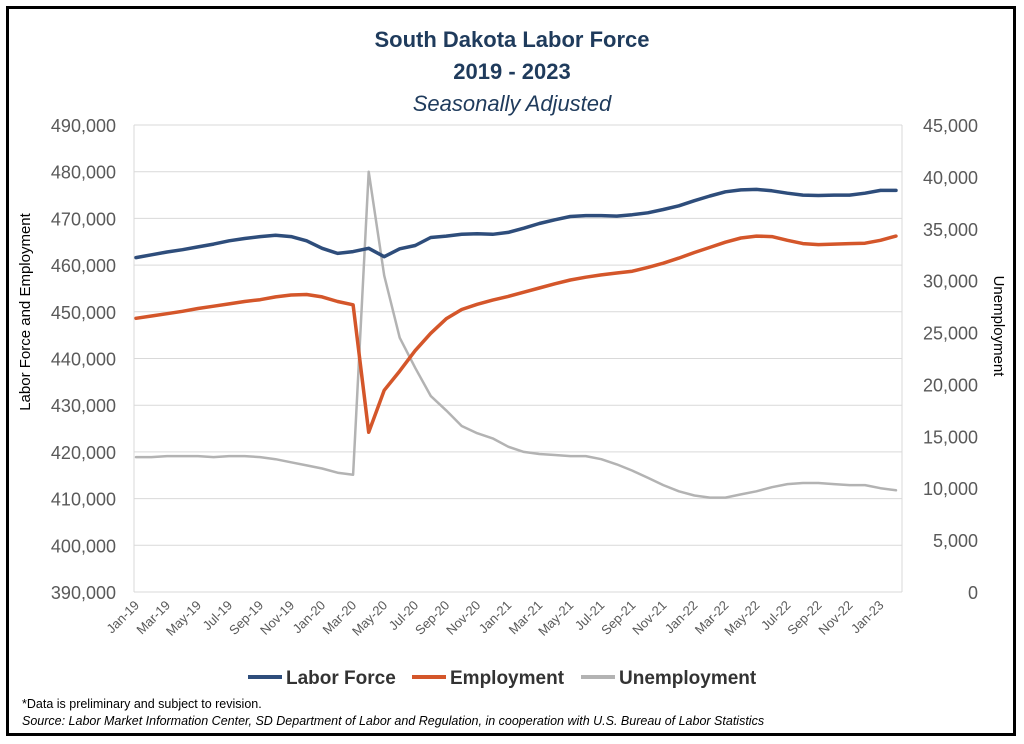 This screenshot has width=1024, height=744. Describe the element at coordinates (83, 593) in the screenshot. I see `y-left-tick-label: 390,000` at that location.